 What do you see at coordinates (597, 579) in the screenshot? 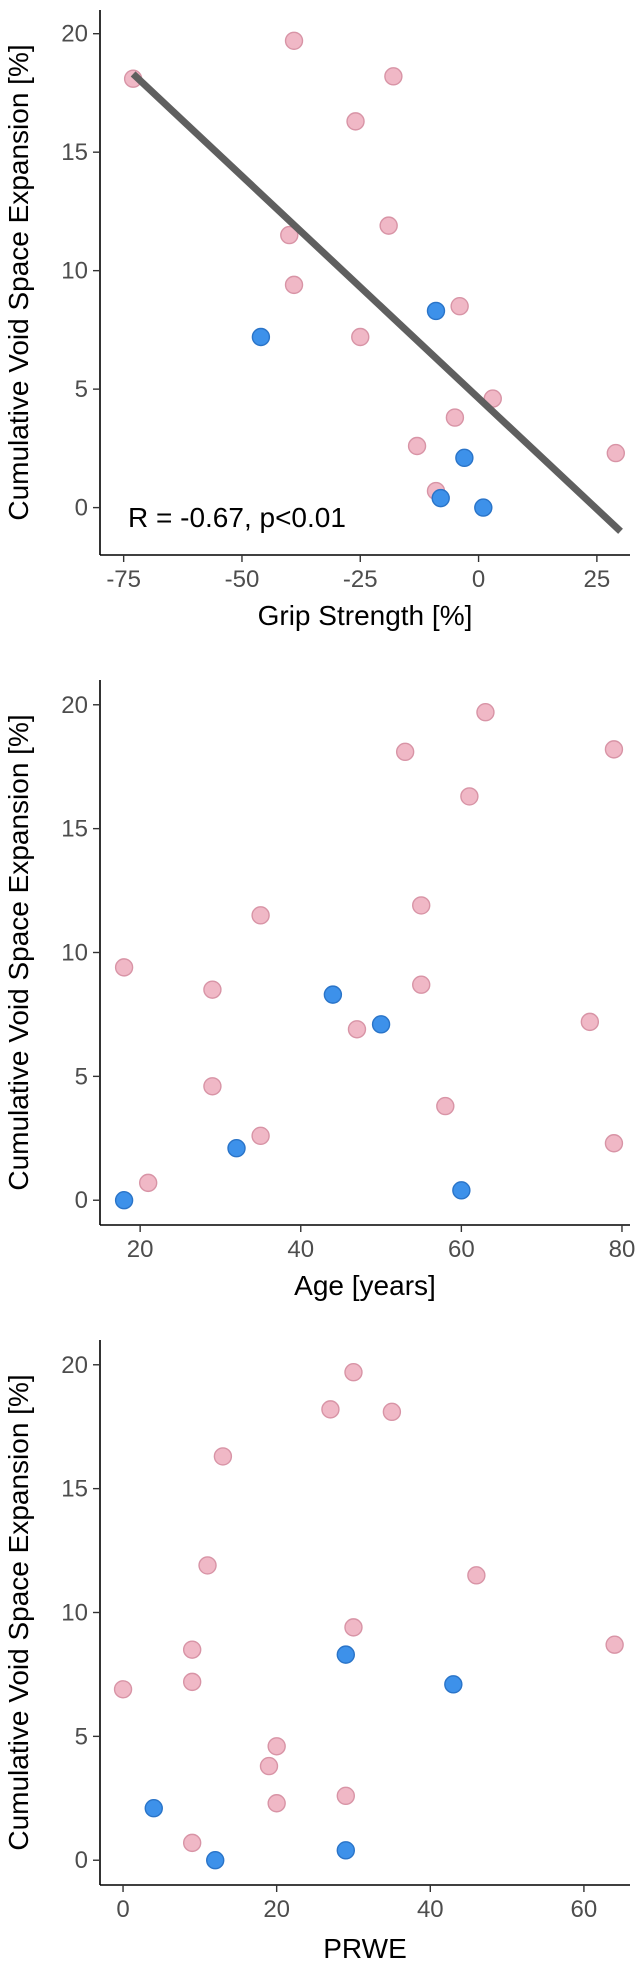
I see `grip-x-tick-label: 25` at bounding box center [597, 579].